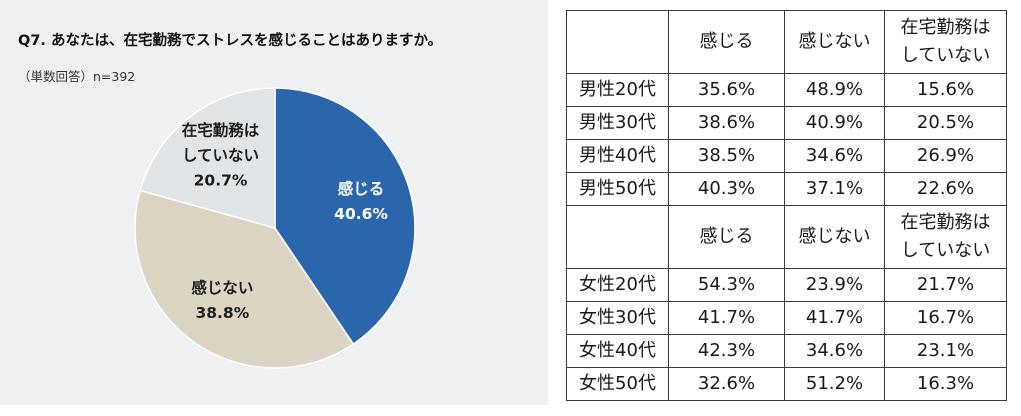 This screenshot has height=416, width=1021. What do you see at coordinates (726, 90) in the screenshot?
I see `table-cell: 35.6%` at bounding box center [726, 90].